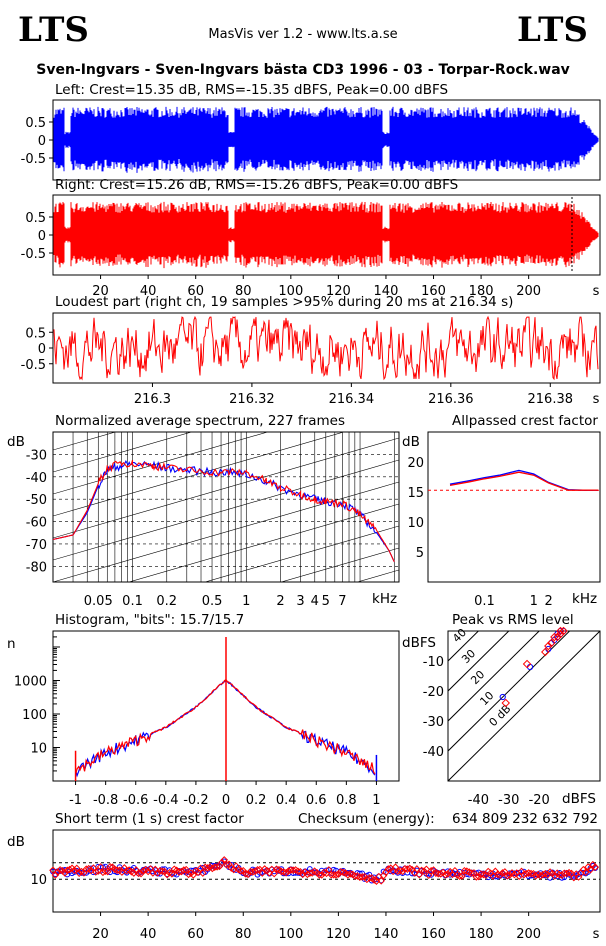 This screenshot has height=946, width=606. Describe the element at coordinates (552, 30) in the screenshot. I see `logo-right: LTS` at that location.